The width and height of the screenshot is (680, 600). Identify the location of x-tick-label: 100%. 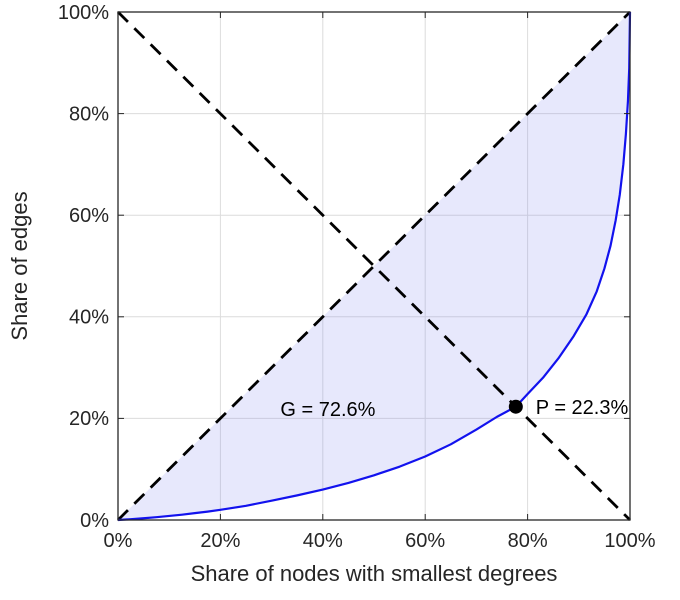
(629, 541).